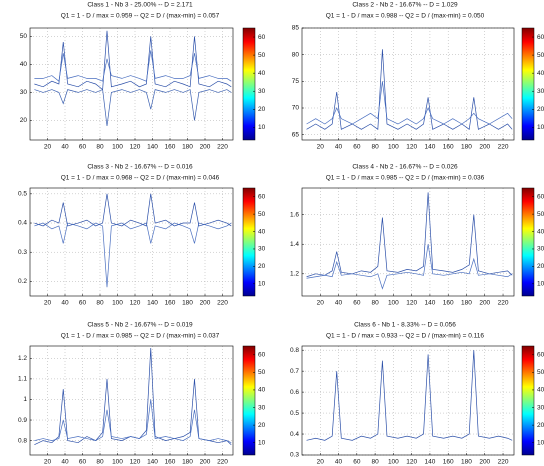 Image resolution: width=544 pixels, height=466 pixels. I want to click on y-tick-label: 1.2, so click(22, 358).